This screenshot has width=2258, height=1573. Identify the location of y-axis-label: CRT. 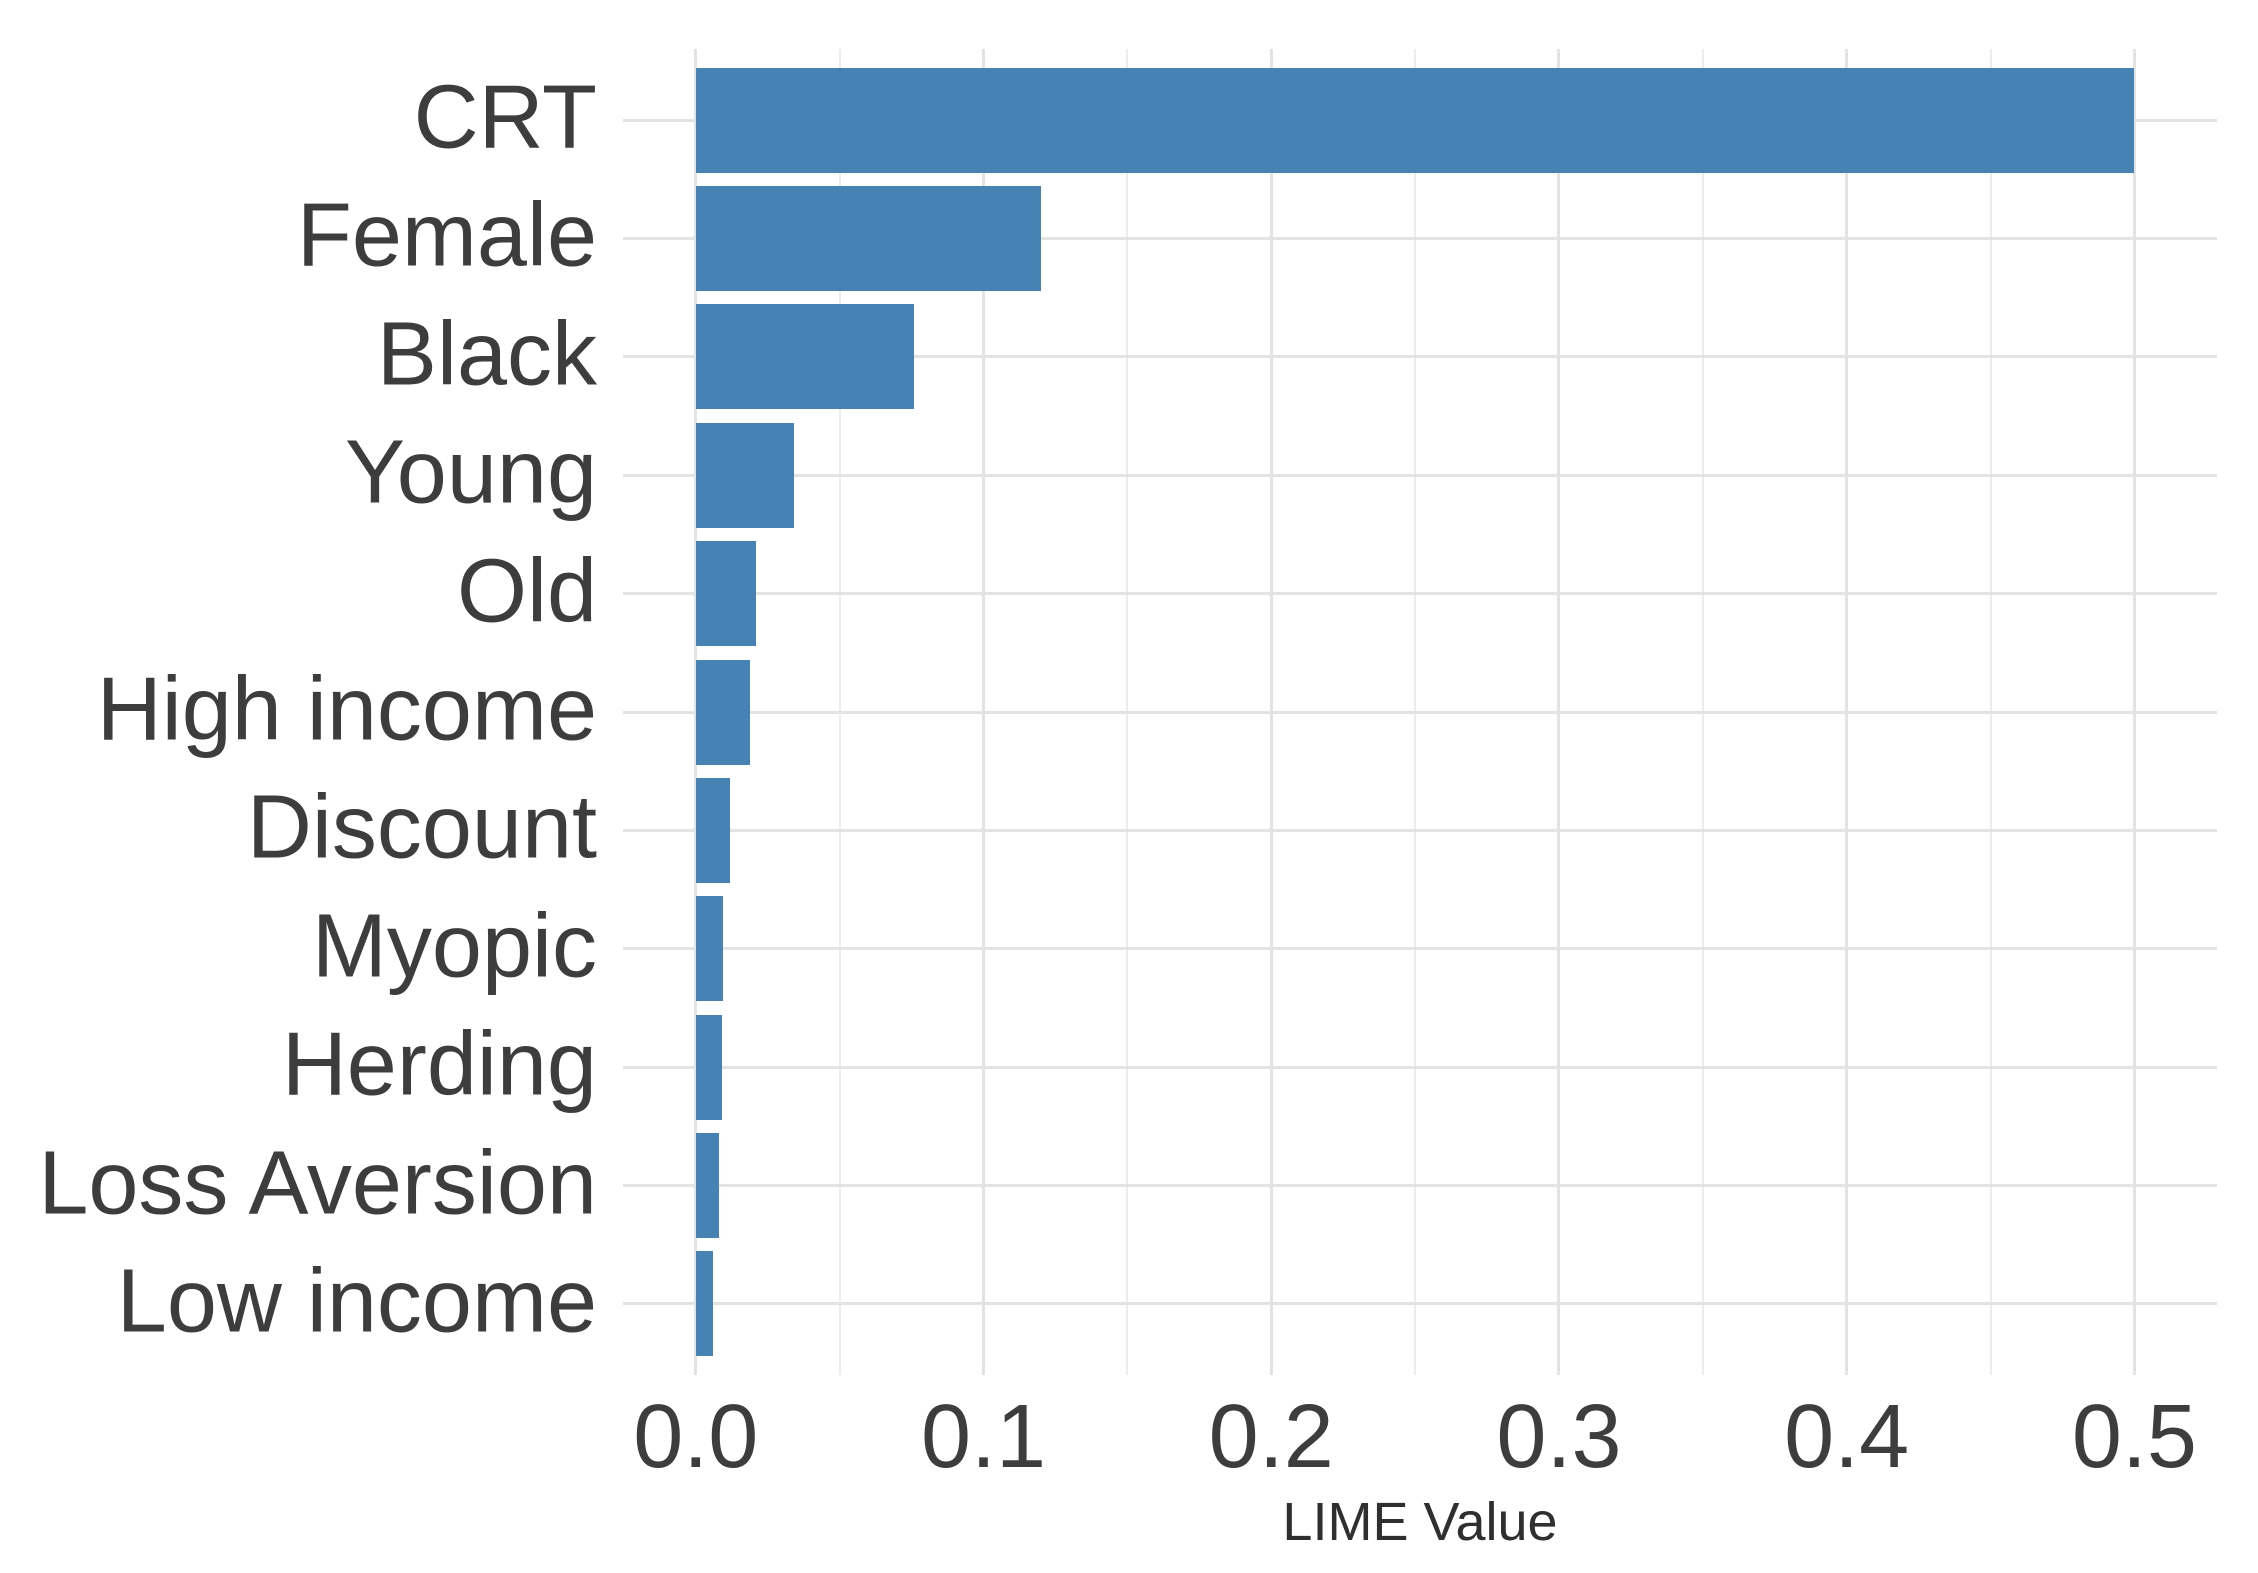
(505, 117).